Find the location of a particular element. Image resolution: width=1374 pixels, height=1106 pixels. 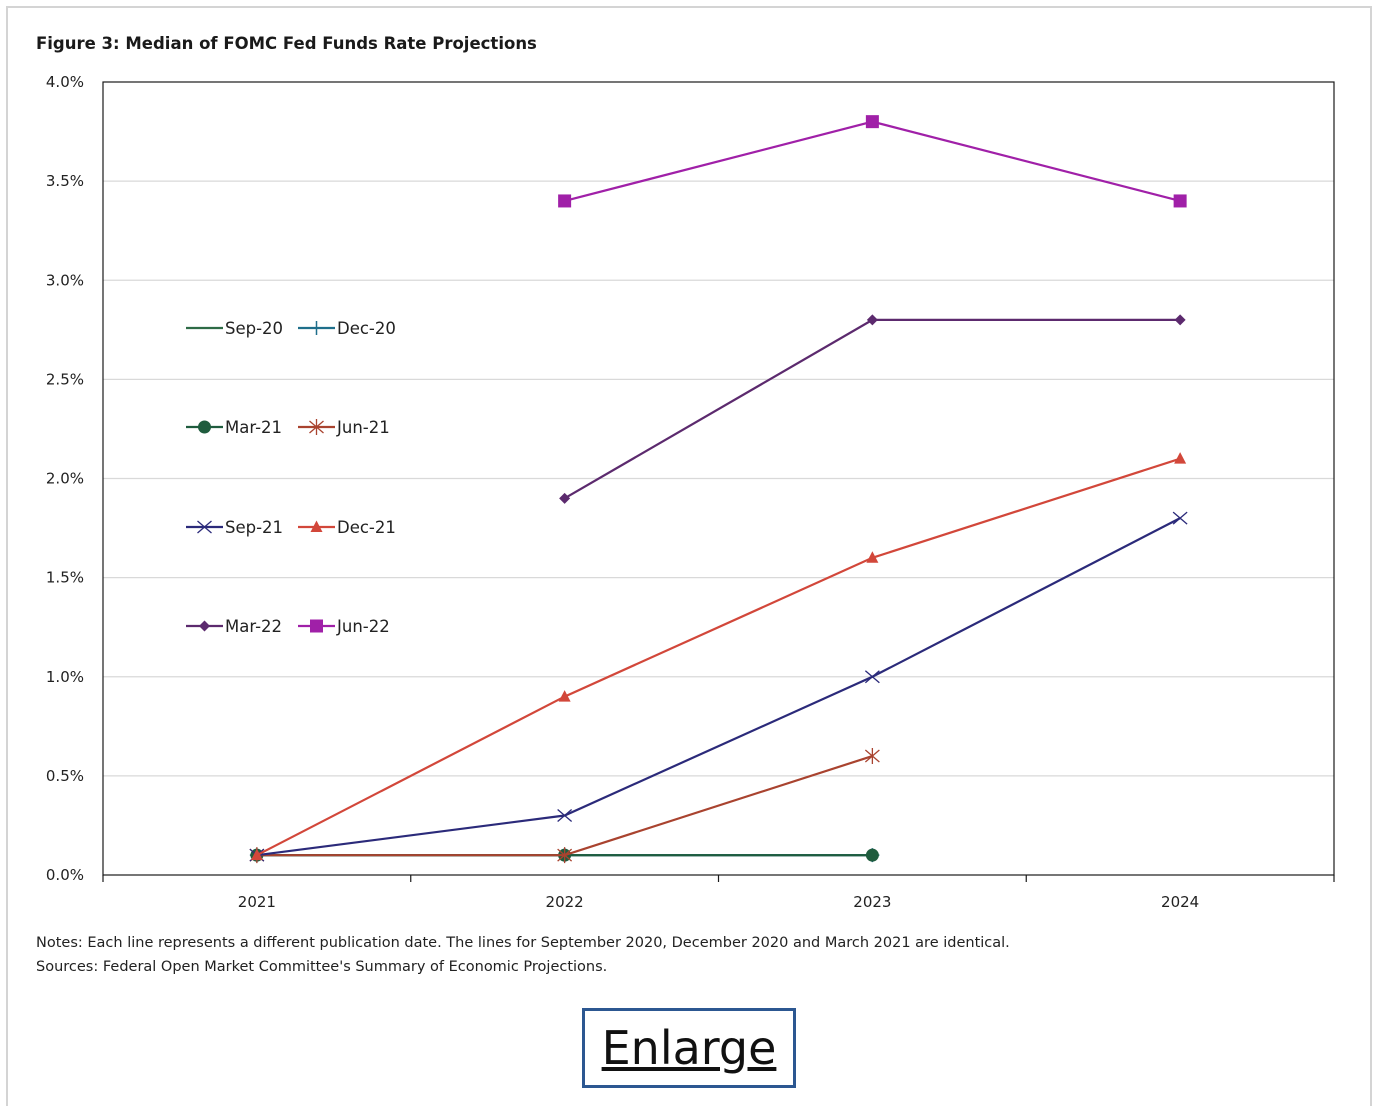

y-tick-label: 2.0% is located at coordinates (65, 479).